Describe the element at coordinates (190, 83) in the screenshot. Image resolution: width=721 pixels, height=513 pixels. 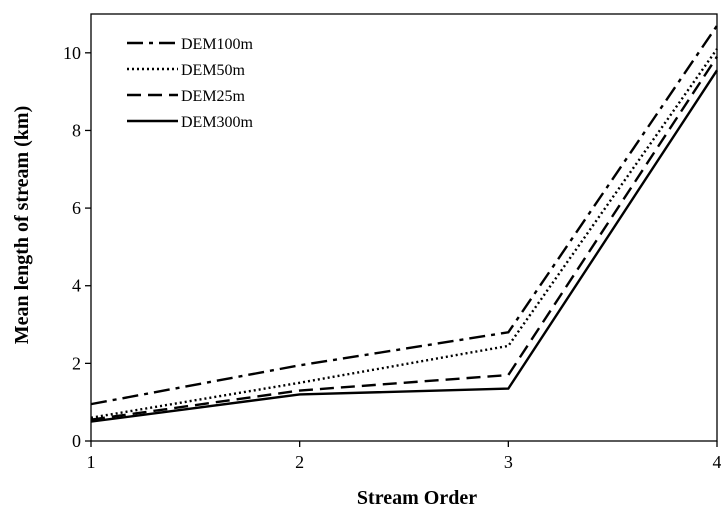
I see `legend: DEM100m DEM50m DEM25m DEM300m` at that location.